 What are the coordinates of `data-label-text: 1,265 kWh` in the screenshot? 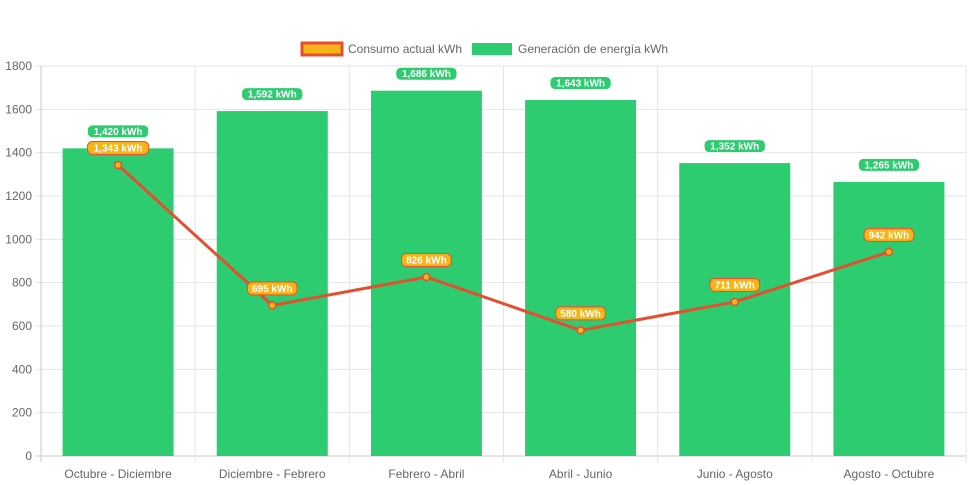 It's located at (888, 165).